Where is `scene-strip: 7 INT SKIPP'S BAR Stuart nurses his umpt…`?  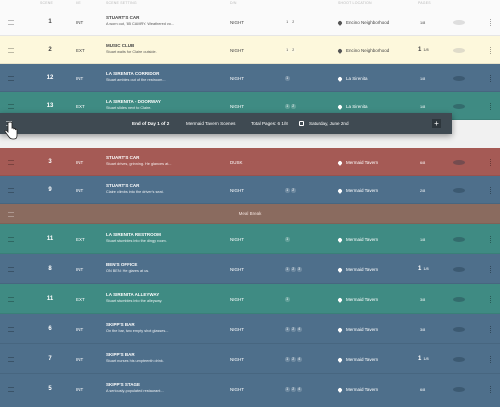
scene-strip: 7 INT SKIPP'S BAR Stuart nurses his umpt… is located at coordinates (250, 359).